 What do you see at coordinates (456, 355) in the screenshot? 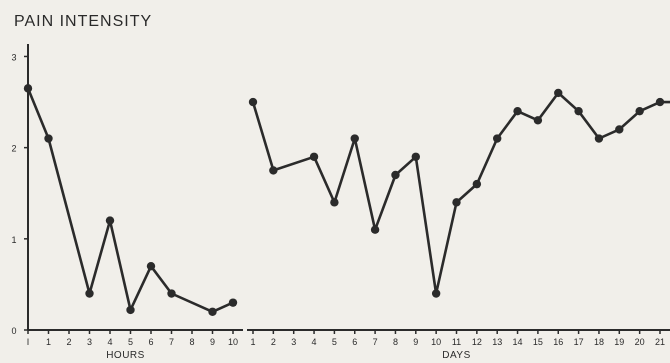
I see `x-axis-label-days: DAYS` at bounding box center [456, 355].